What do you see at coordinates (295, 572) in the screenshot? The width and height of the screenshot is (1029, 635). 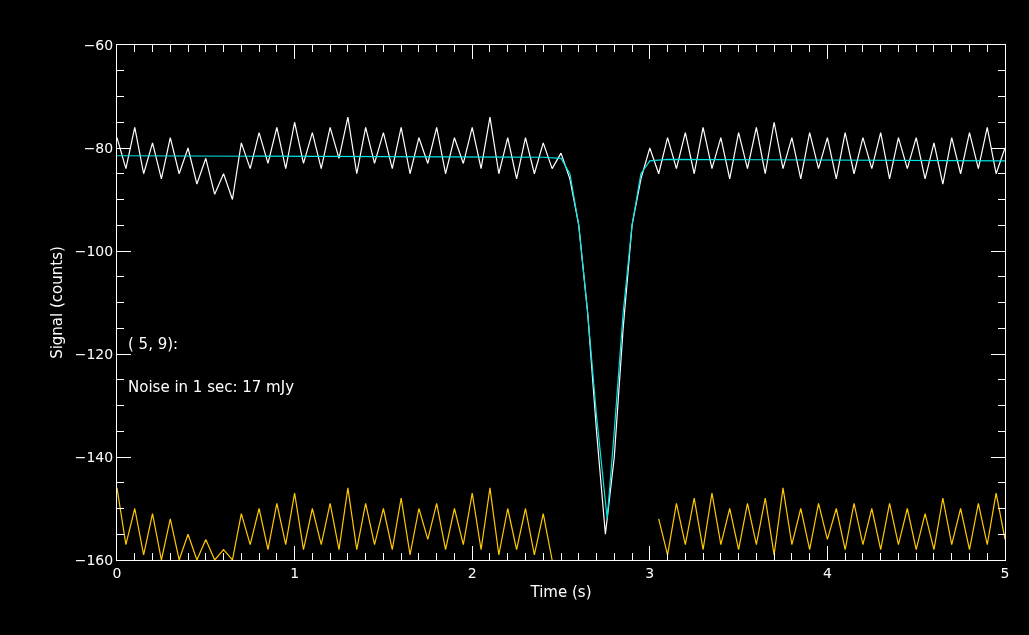 I see `x-tick-label: 1` at bounding box center [295, 572].